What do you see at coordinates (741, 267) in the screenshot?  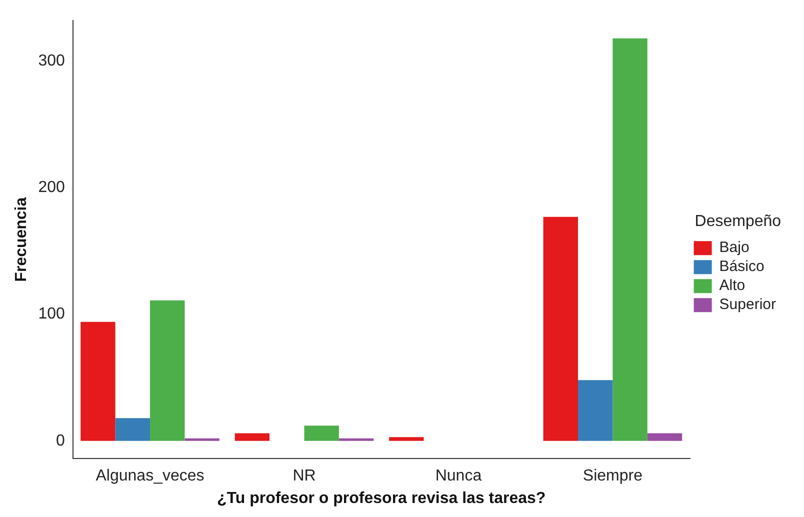 I see `legend-label: Básico` at bounding box center [741, 267].